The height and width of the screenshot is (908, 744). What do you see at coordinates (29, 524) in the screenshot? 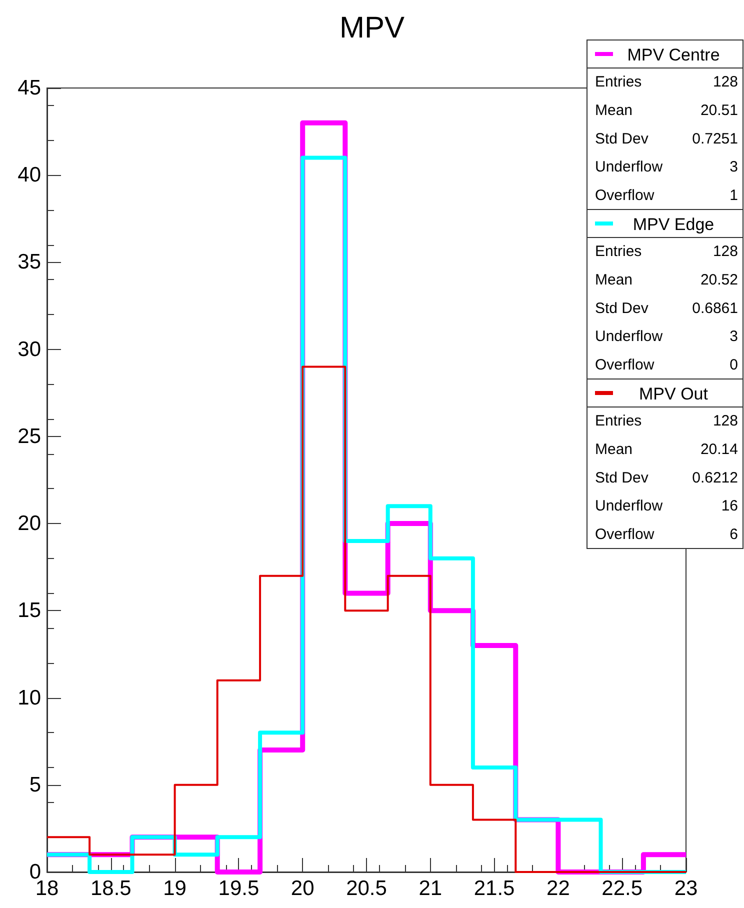
I see `y-tick-label: 20` at bounding box center [29, 524].